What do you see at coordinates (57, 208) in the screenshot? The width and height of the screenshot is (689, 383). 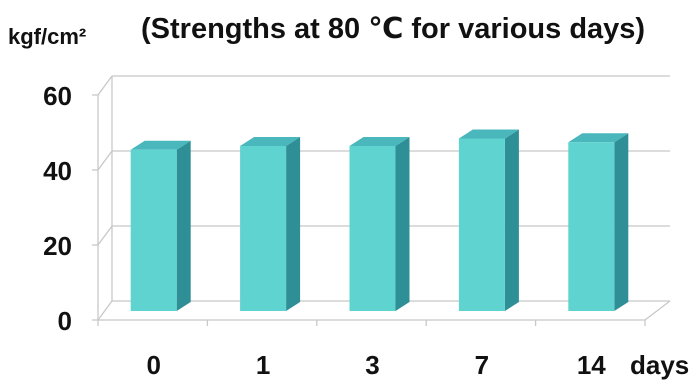 I see `y-tick-labels: 0 20 40 60` at bounding box center [57, 208].